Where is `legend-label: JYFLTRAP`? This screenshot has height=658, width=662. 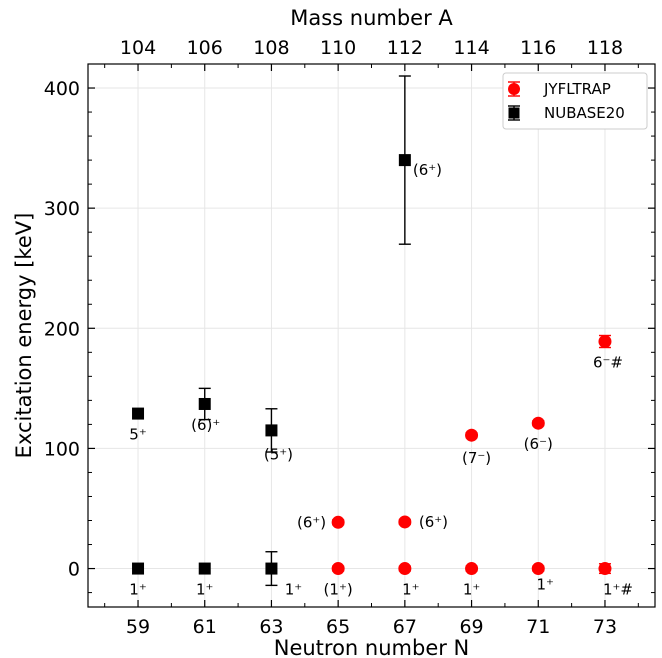 legend-label: JYFLTRAP is located at coordinates (577, 89).